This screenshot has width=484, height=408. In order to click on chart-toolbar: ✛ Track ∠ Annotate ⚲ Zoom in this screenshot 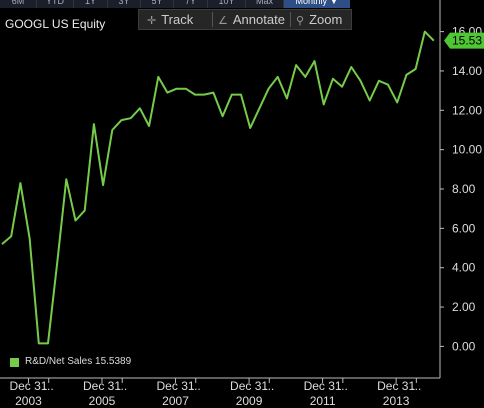, I will do `click(245, 19)`.